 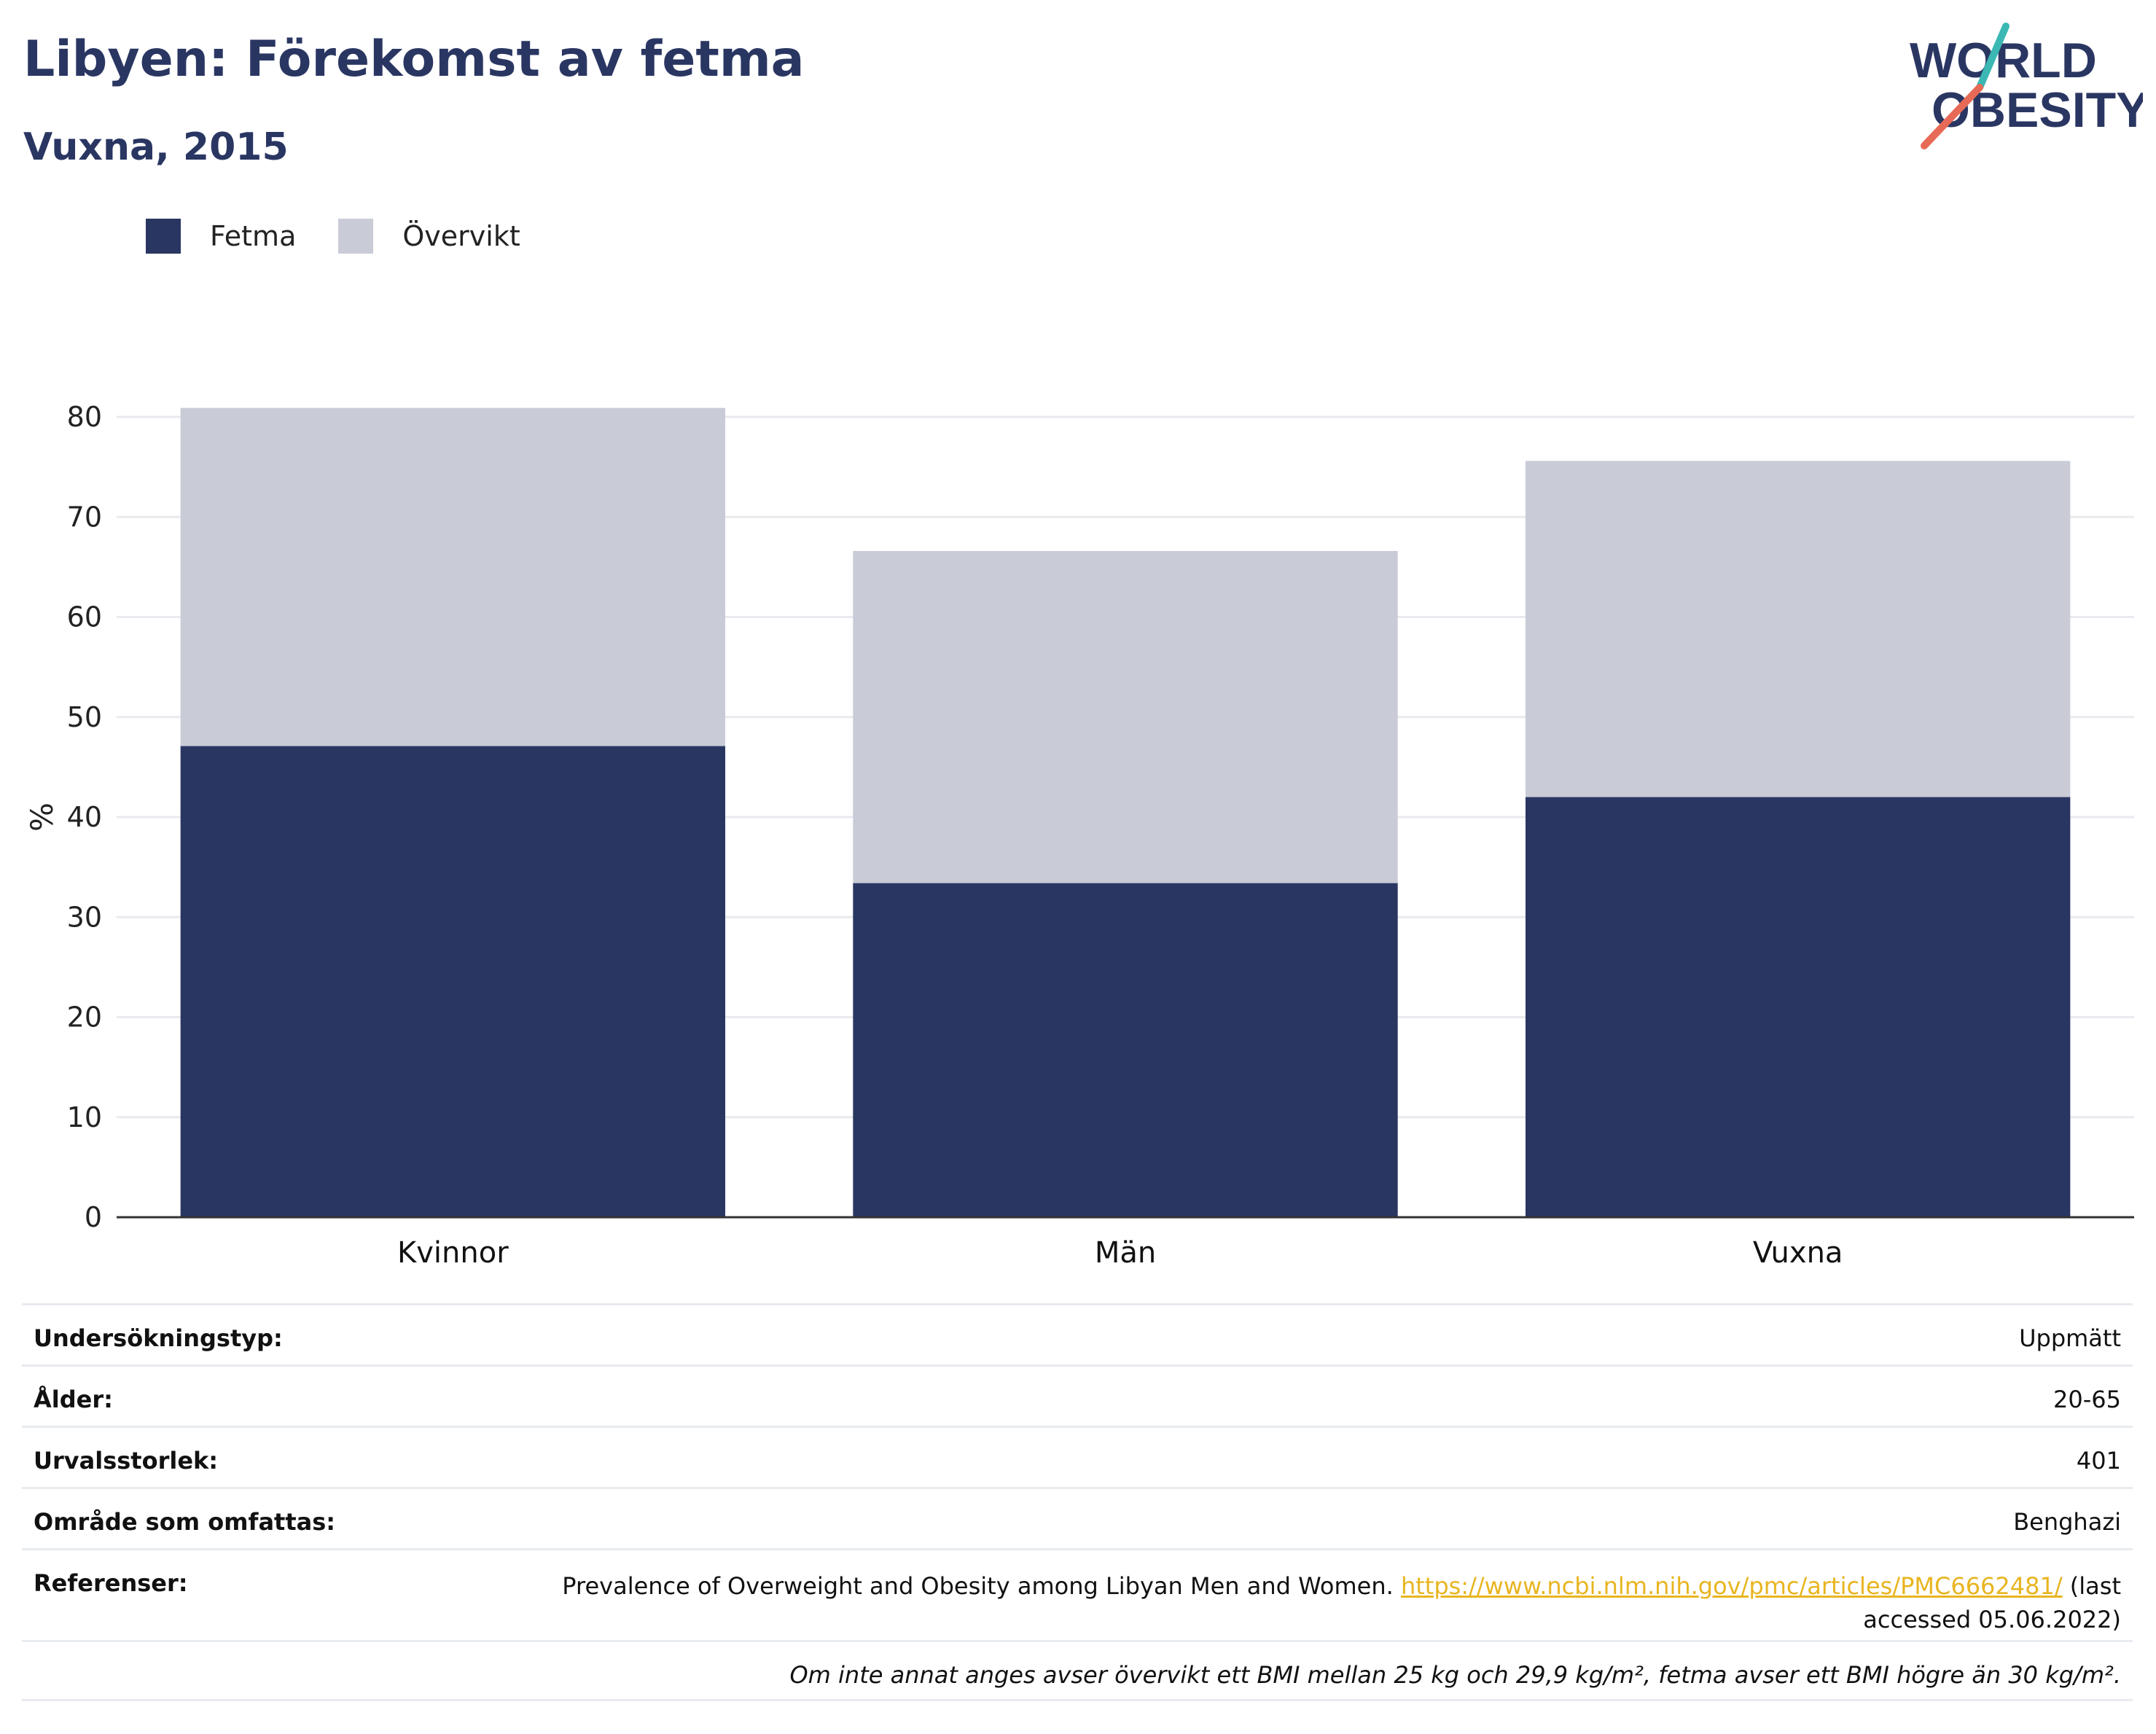 I want to click on y-tick-label: 20, so click(x=85, y=1017).